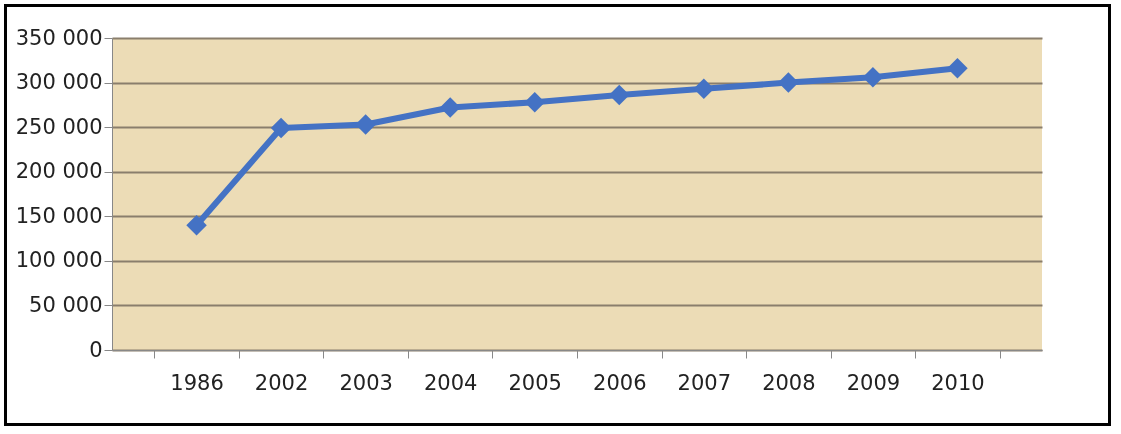 The image size is (1121, 434). I want to click on x-tick-label: 1986, so click(197, 382).